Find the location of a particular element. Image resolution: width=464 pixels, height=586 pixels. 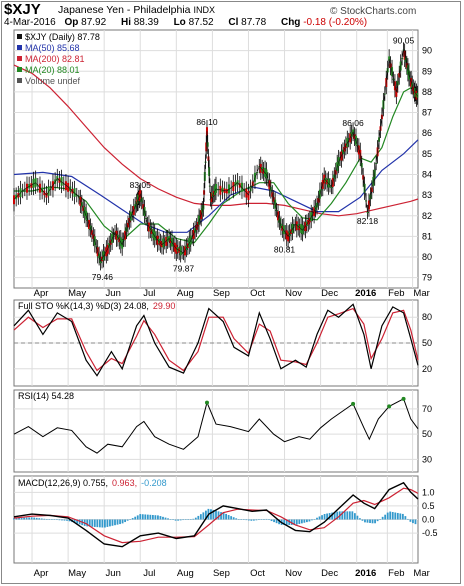

price-month-label: Jun is located at coordinates (113, 293).